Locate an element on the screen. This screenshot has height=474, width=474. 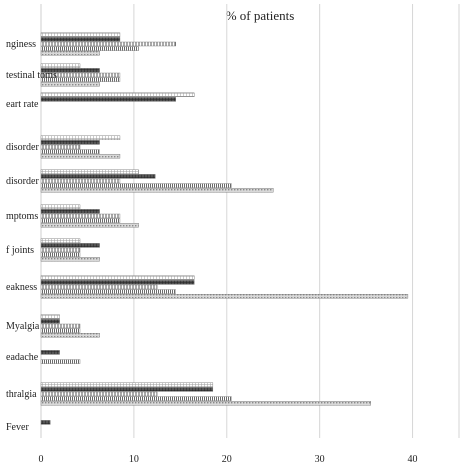
x-axis: 0 10 20 30 40 is located at coordinates (228, 459).